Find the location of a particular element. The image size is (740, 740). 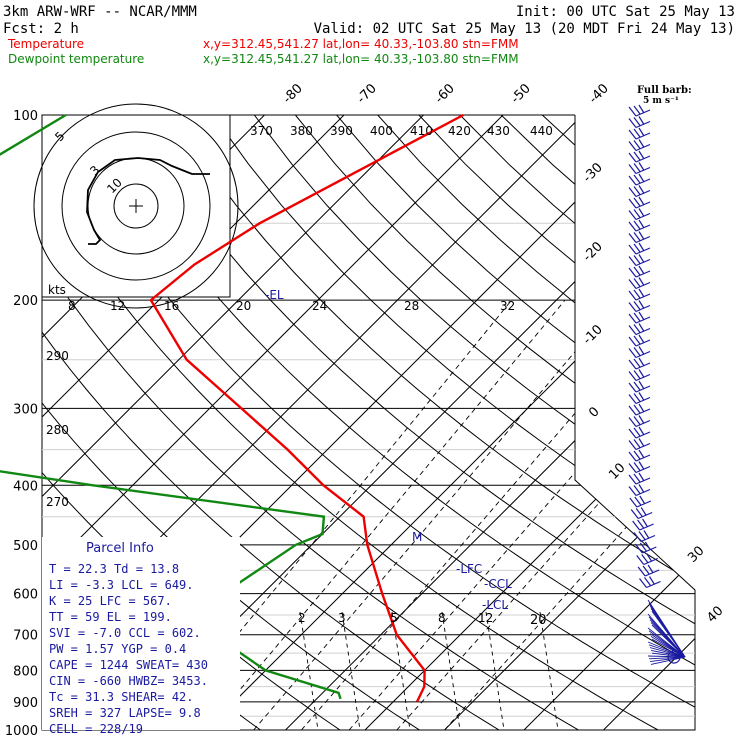

theta-label: 380 is located at coordinates (301, 131).